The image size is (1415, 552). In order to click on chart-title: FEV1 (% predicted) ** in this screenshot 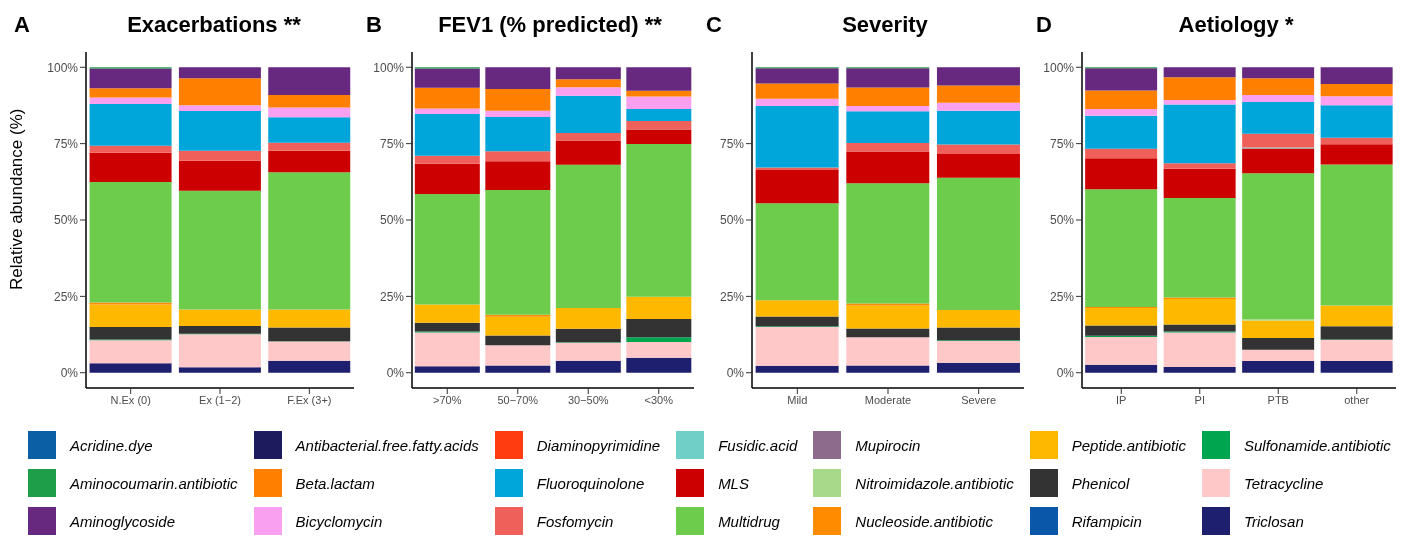, I will do `click(550, 24)`.